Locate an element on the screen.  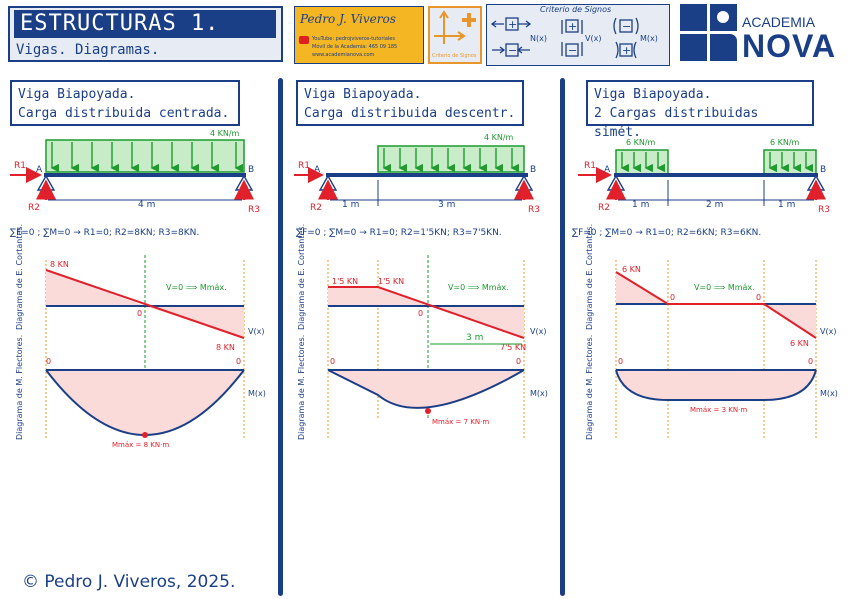
sign-criteria-icon-box is located at coordinates (455, 35).